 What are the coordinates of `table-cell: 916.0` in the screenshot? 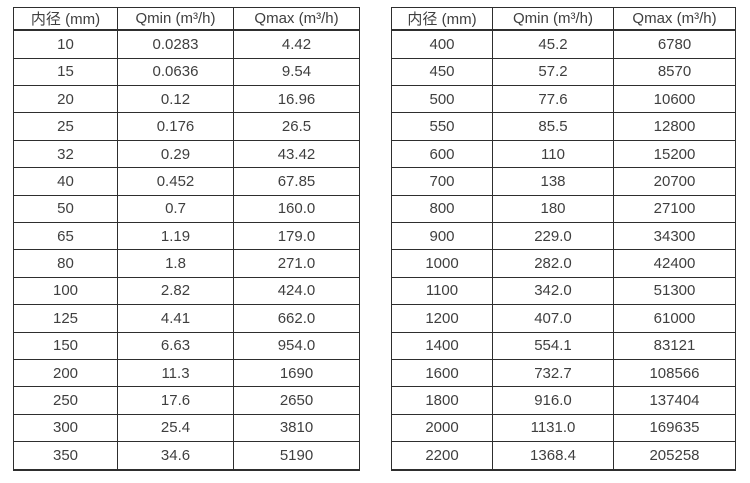 It's located at (553, 400).